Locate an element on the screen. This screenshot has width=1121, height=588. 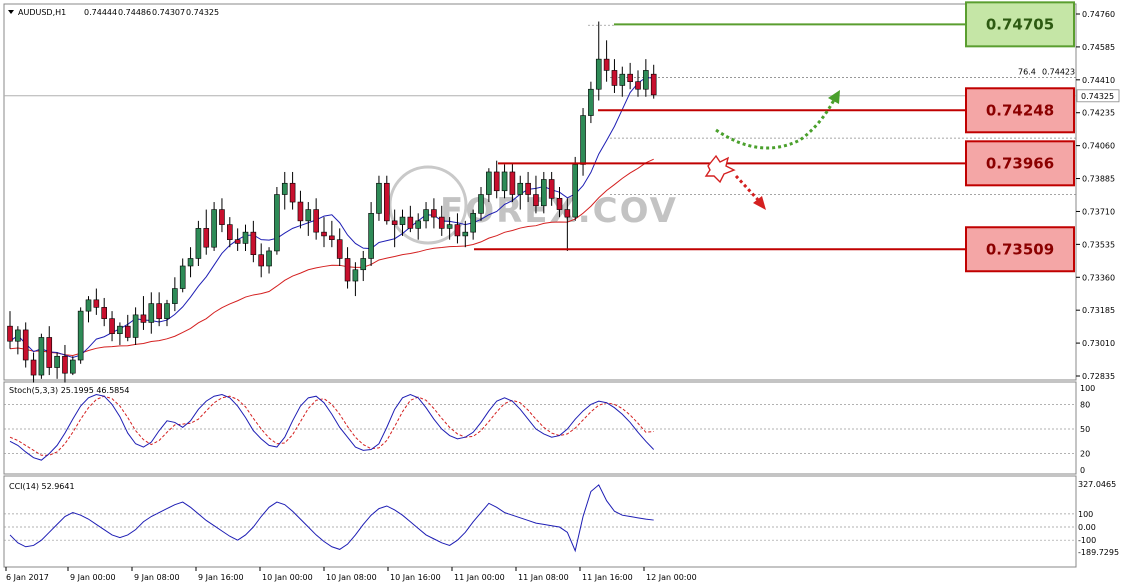
bullish-arrow-path is located at coordinates (776, 122).